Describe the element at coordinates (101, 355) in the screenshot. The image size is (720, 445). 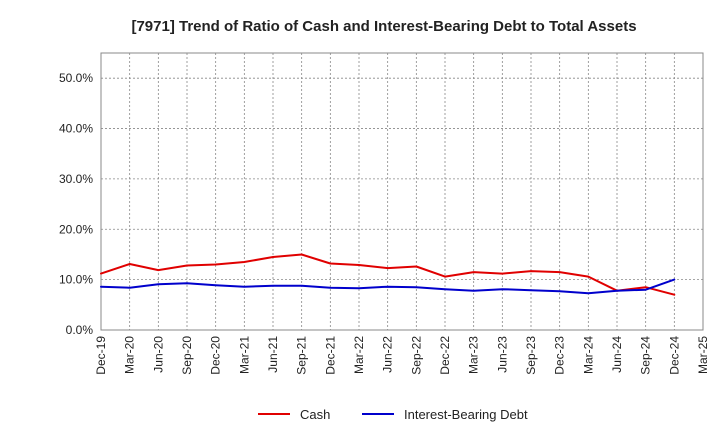
I see `x-tick-label: Dec-19` at that location.